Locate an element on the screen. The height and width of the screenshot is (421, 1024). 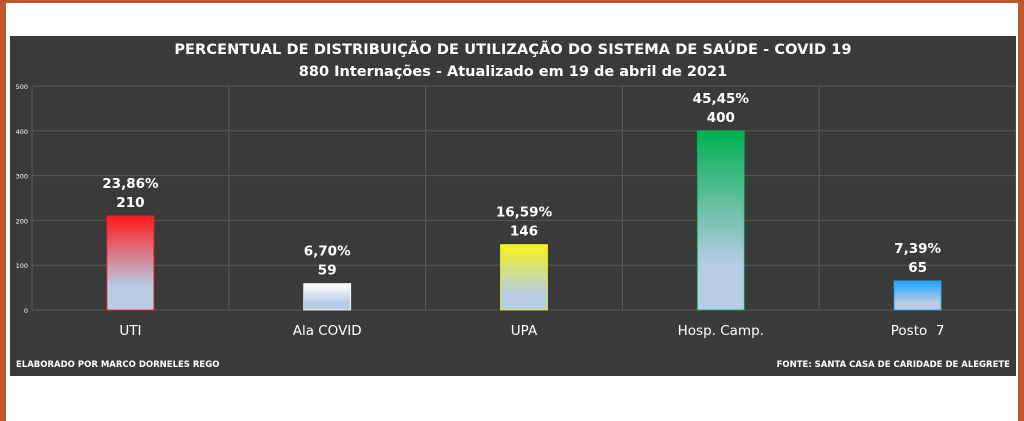
bar-percent-label: 6,70% is located at coordinates (327, 252).